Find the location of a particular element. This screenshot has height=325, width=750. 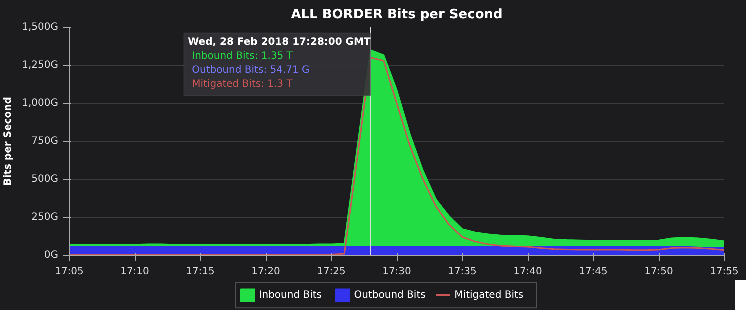

x-tick-label: 17:05 is located at coordinates (69, 272).